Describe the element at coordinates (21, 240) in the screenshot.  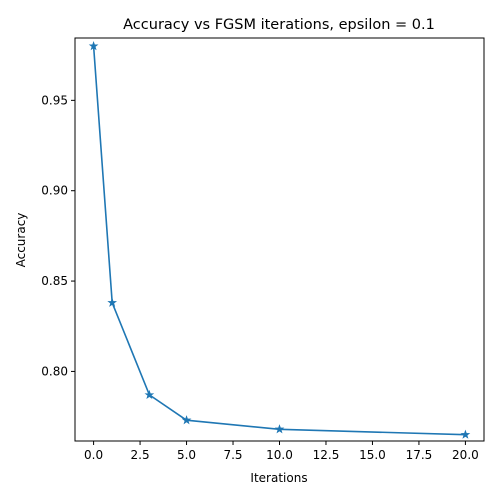
I see `y-axis-label: Accuracy` at that location.